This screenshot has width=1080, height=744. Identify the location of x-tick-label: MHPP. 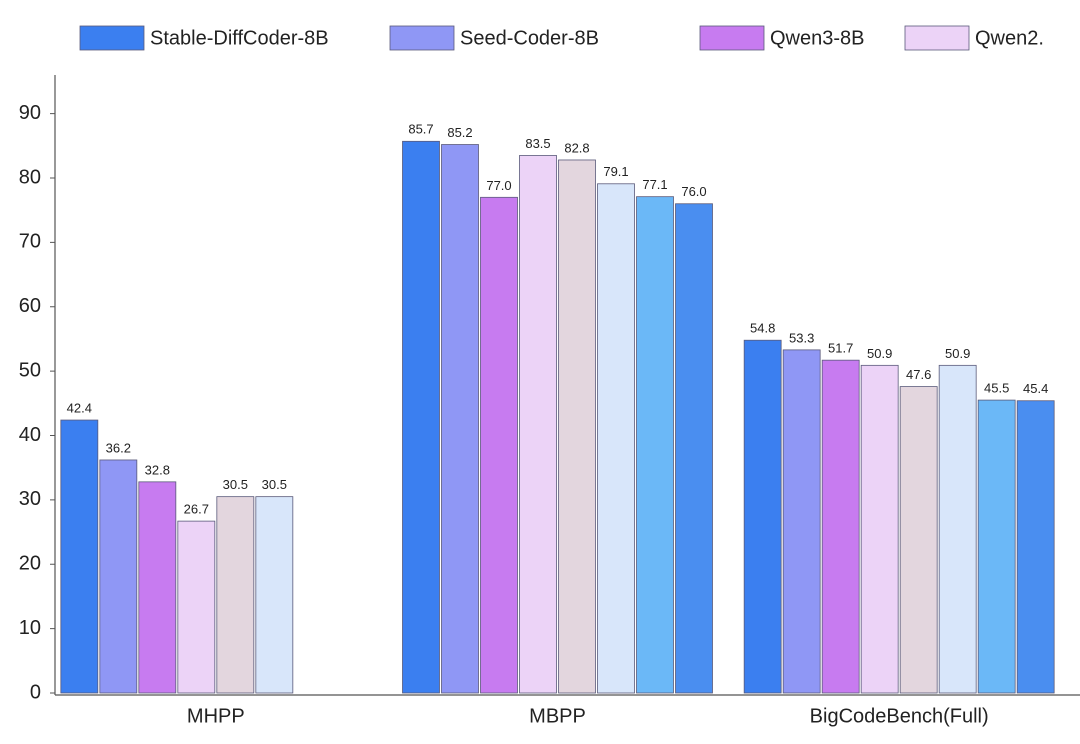
(216, 716).